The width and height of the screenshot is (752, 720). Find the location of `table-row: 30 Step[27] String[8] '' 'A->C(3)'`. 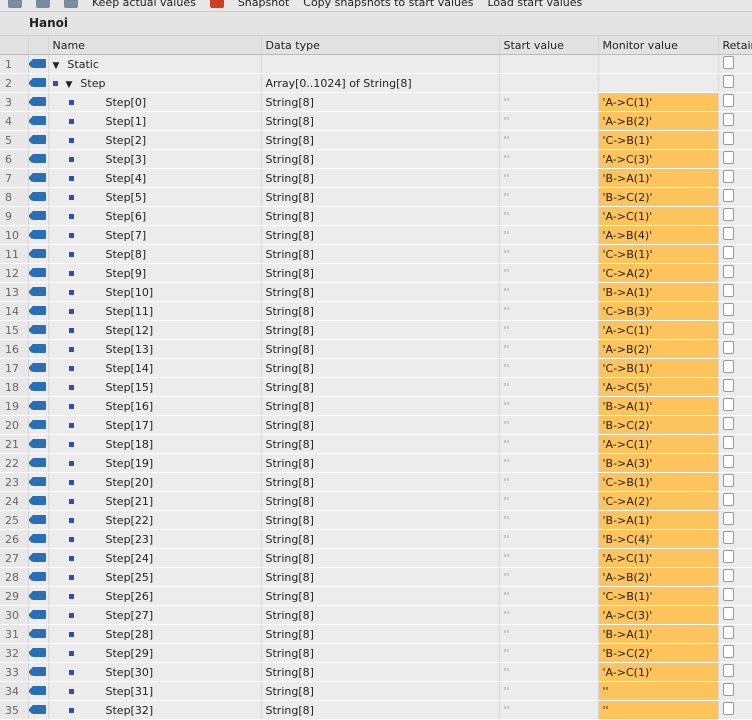

table-row: 30 Step[27] String[8] '' 'A->C(3)' is located at coordinates (376, 615).